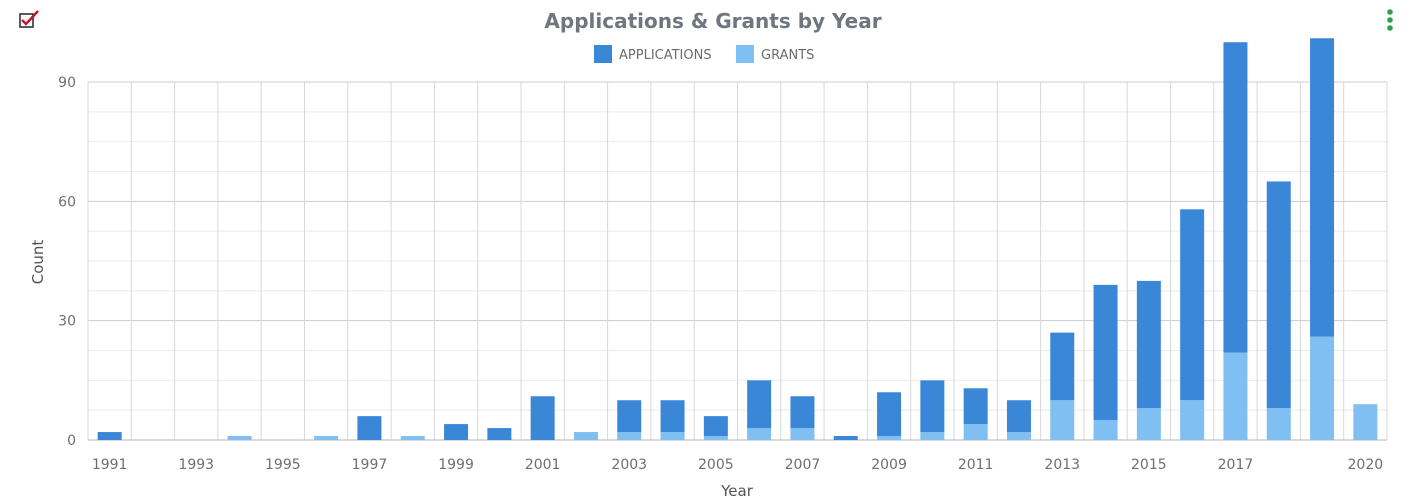  What do you see at coordinates (629, 436) in the screenshot?
I see `bar-grants-2003` at bounding box center [629, 436].